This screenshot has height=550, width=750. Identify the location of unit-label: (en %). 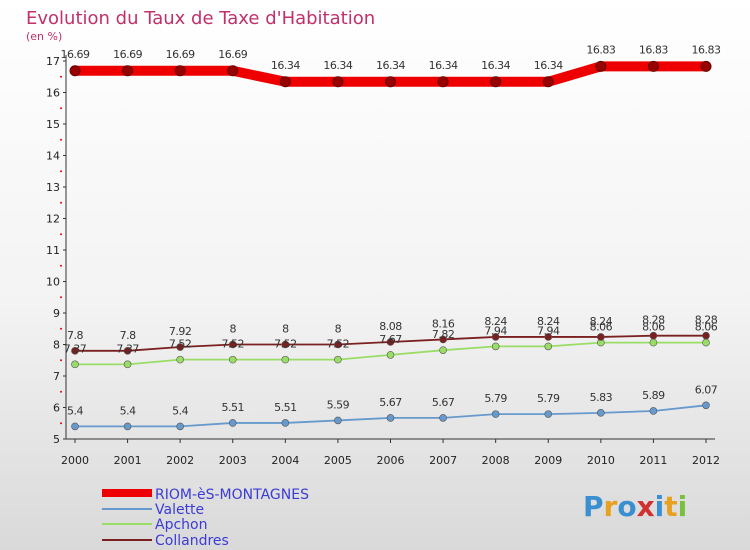
(44, 36).